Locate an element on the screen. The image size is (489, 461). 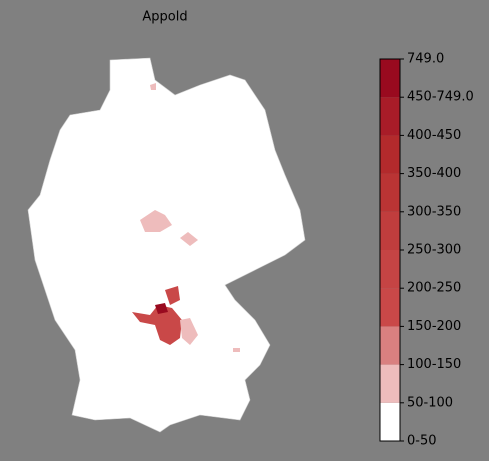
colorbar-label: 450-749.0 is located at coordinates (440, 97).